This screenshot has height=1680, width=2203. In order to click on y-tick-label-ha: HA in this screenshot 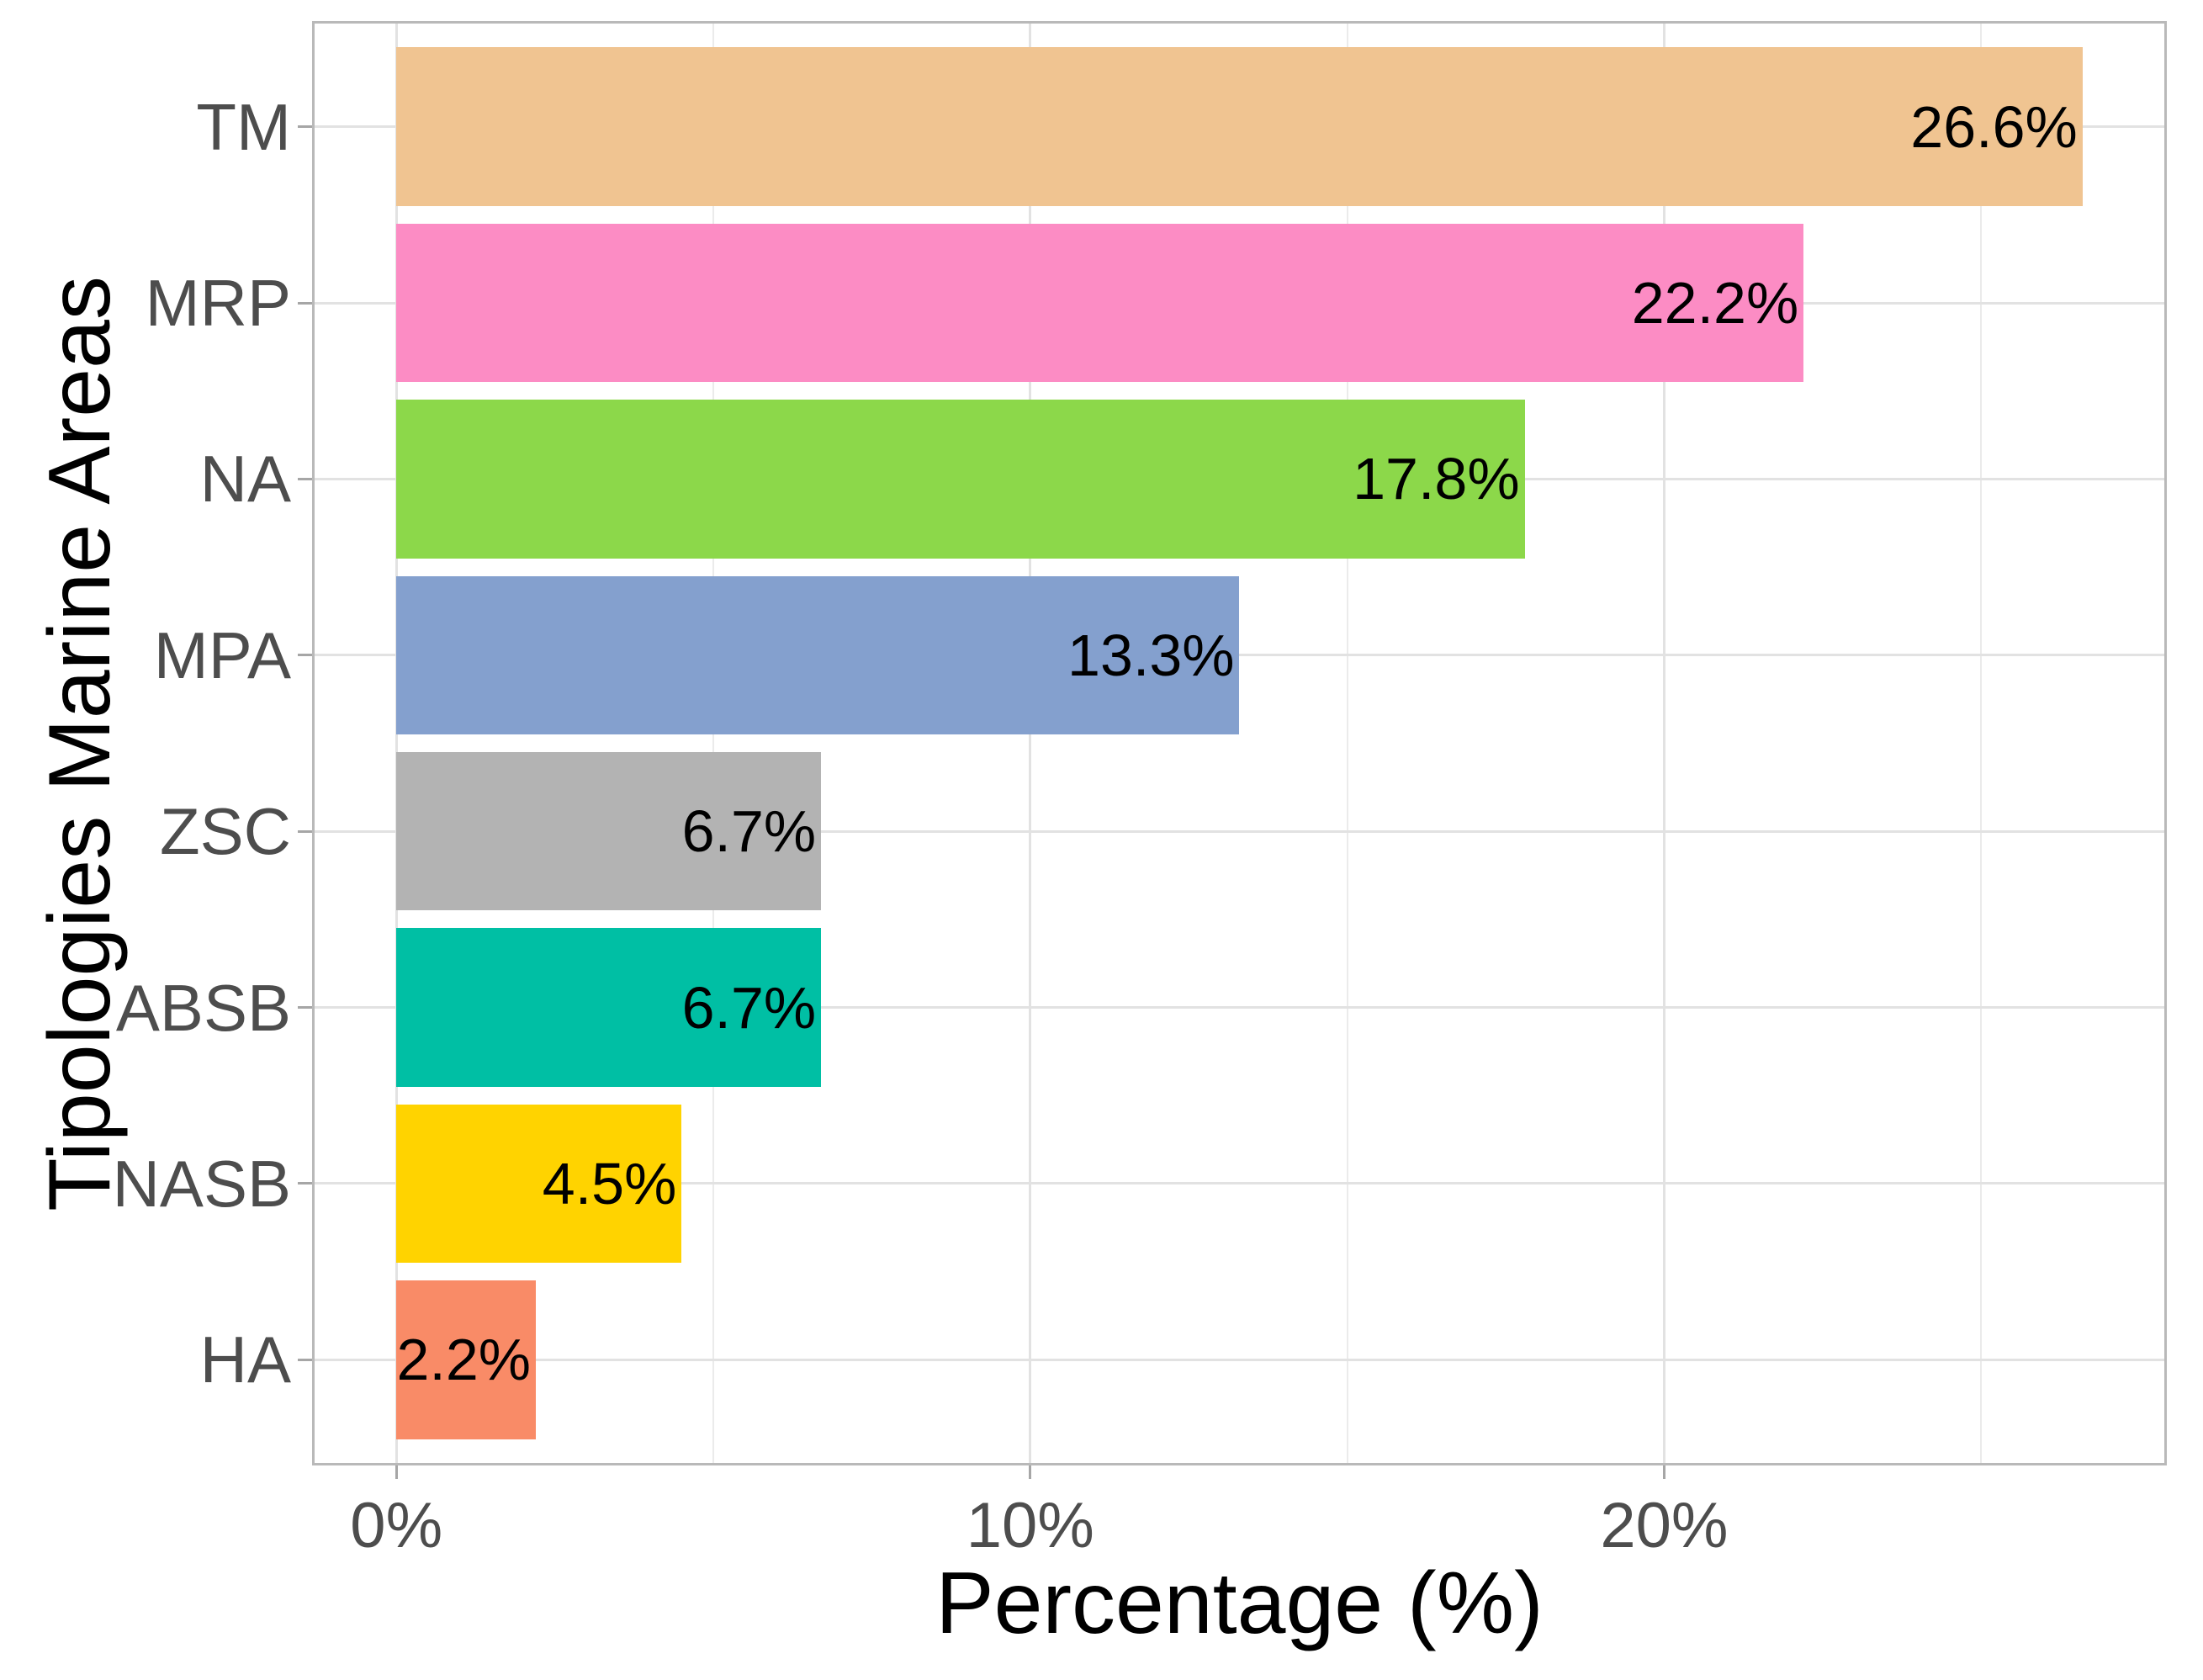, I will do `click(245, 1359)`.